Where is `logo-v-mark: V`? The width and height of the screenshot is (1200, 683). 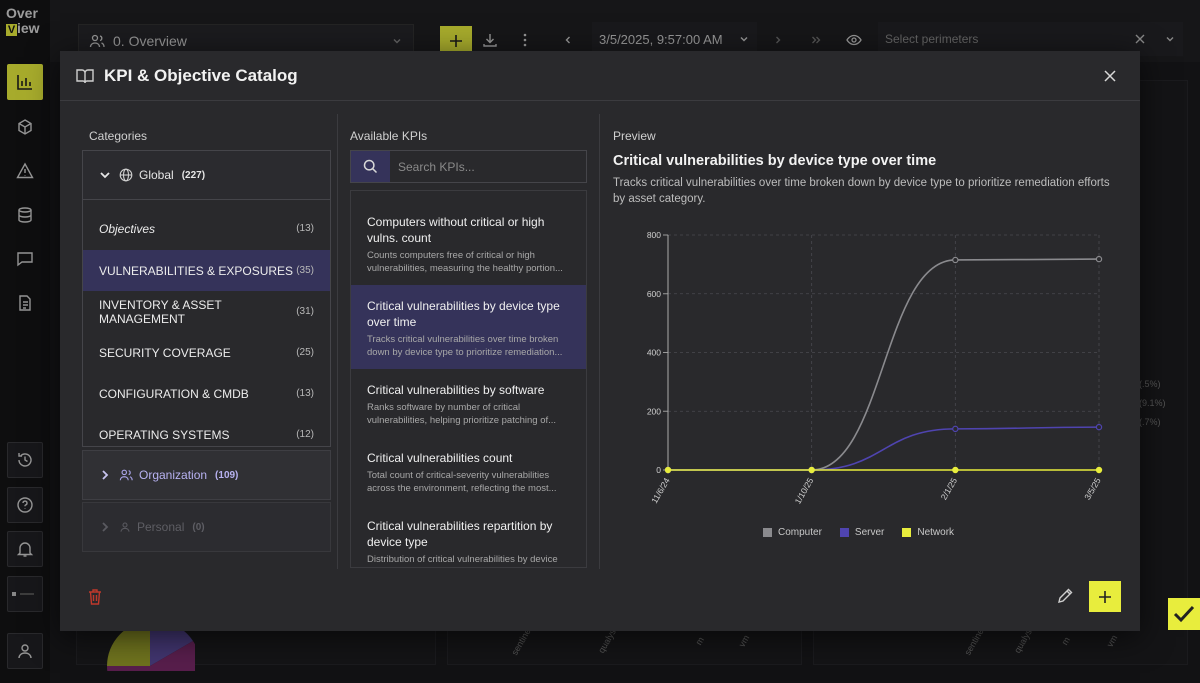 logo-v-mark: V is located at coordinates (11, 30).